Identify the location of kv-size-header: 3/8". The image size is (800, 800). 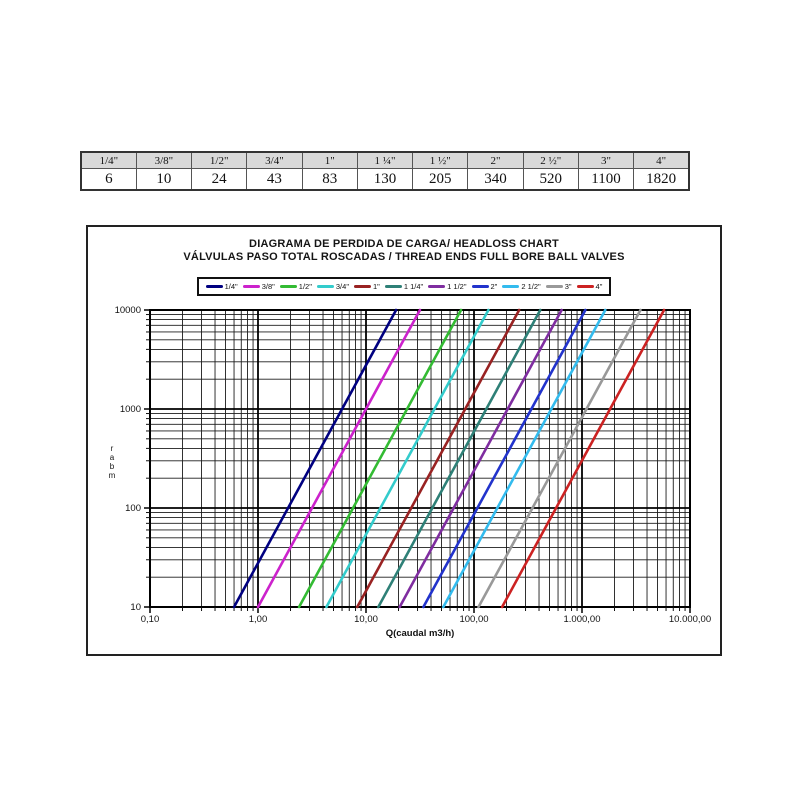
(164, 160).